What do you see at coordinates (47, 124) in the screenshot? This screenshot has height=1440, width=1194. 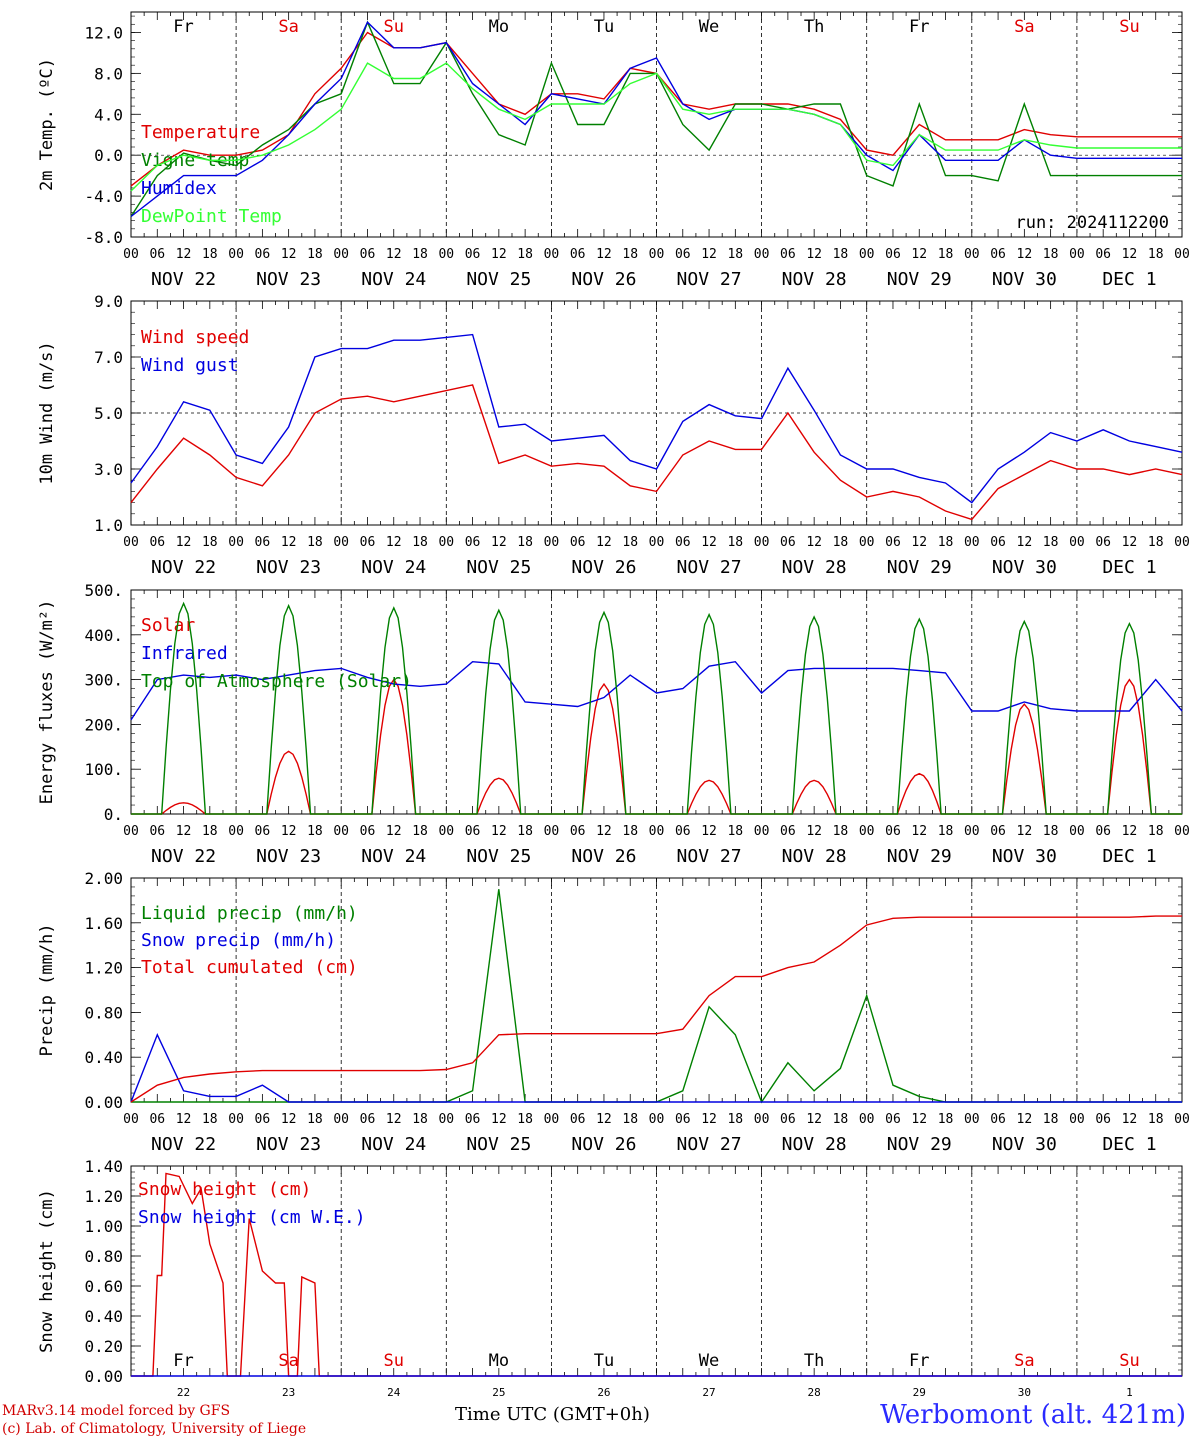 I see `y-axis-title: 2m Temp. (ºC)` at bounding box center [47, 124].